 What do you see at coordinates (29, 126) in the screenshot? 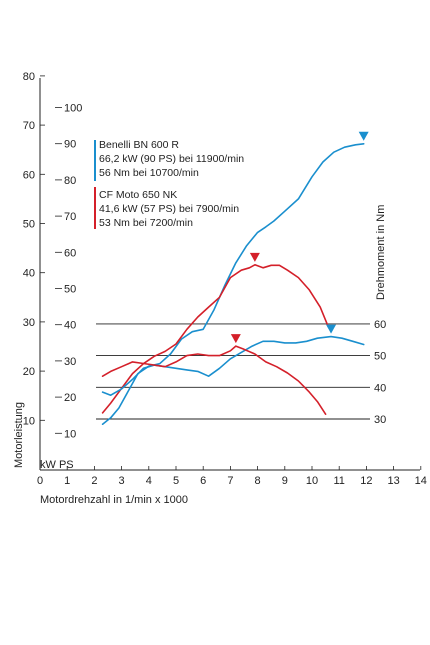
I see `kw-tick-label-70: 70` at bounding box center [29, 126].